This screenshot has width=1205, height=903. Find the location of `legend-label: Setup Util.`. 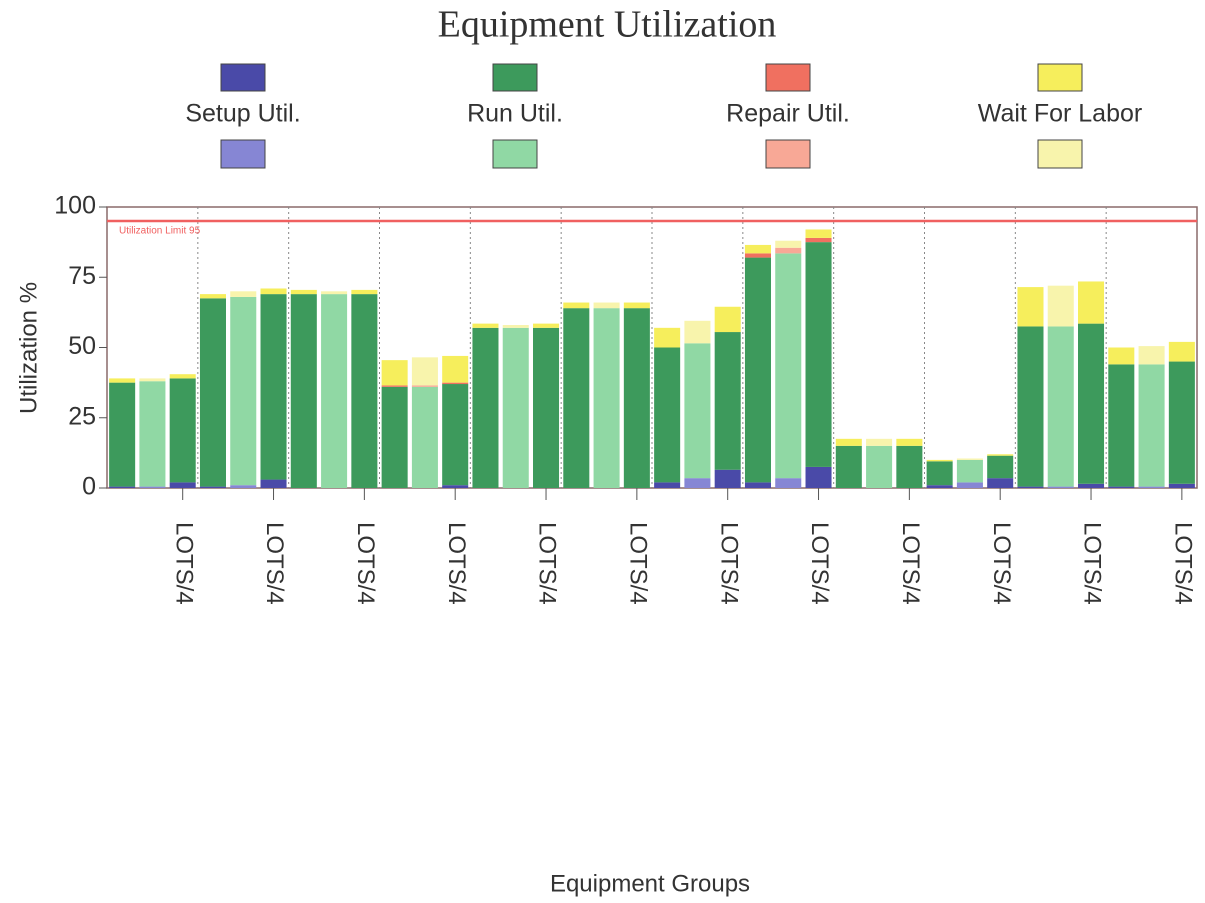

legend-label: Setup Util. is located at coordinates (242, 114).